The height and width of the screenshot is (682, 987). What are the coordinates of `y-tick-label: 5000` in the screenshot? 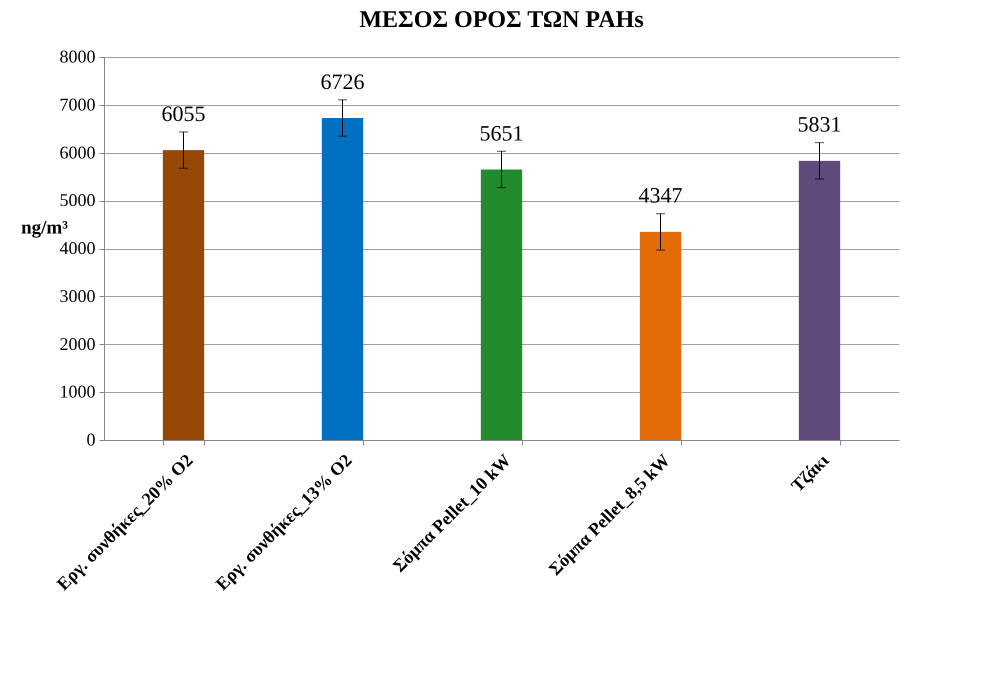 It's located at (78, 200).